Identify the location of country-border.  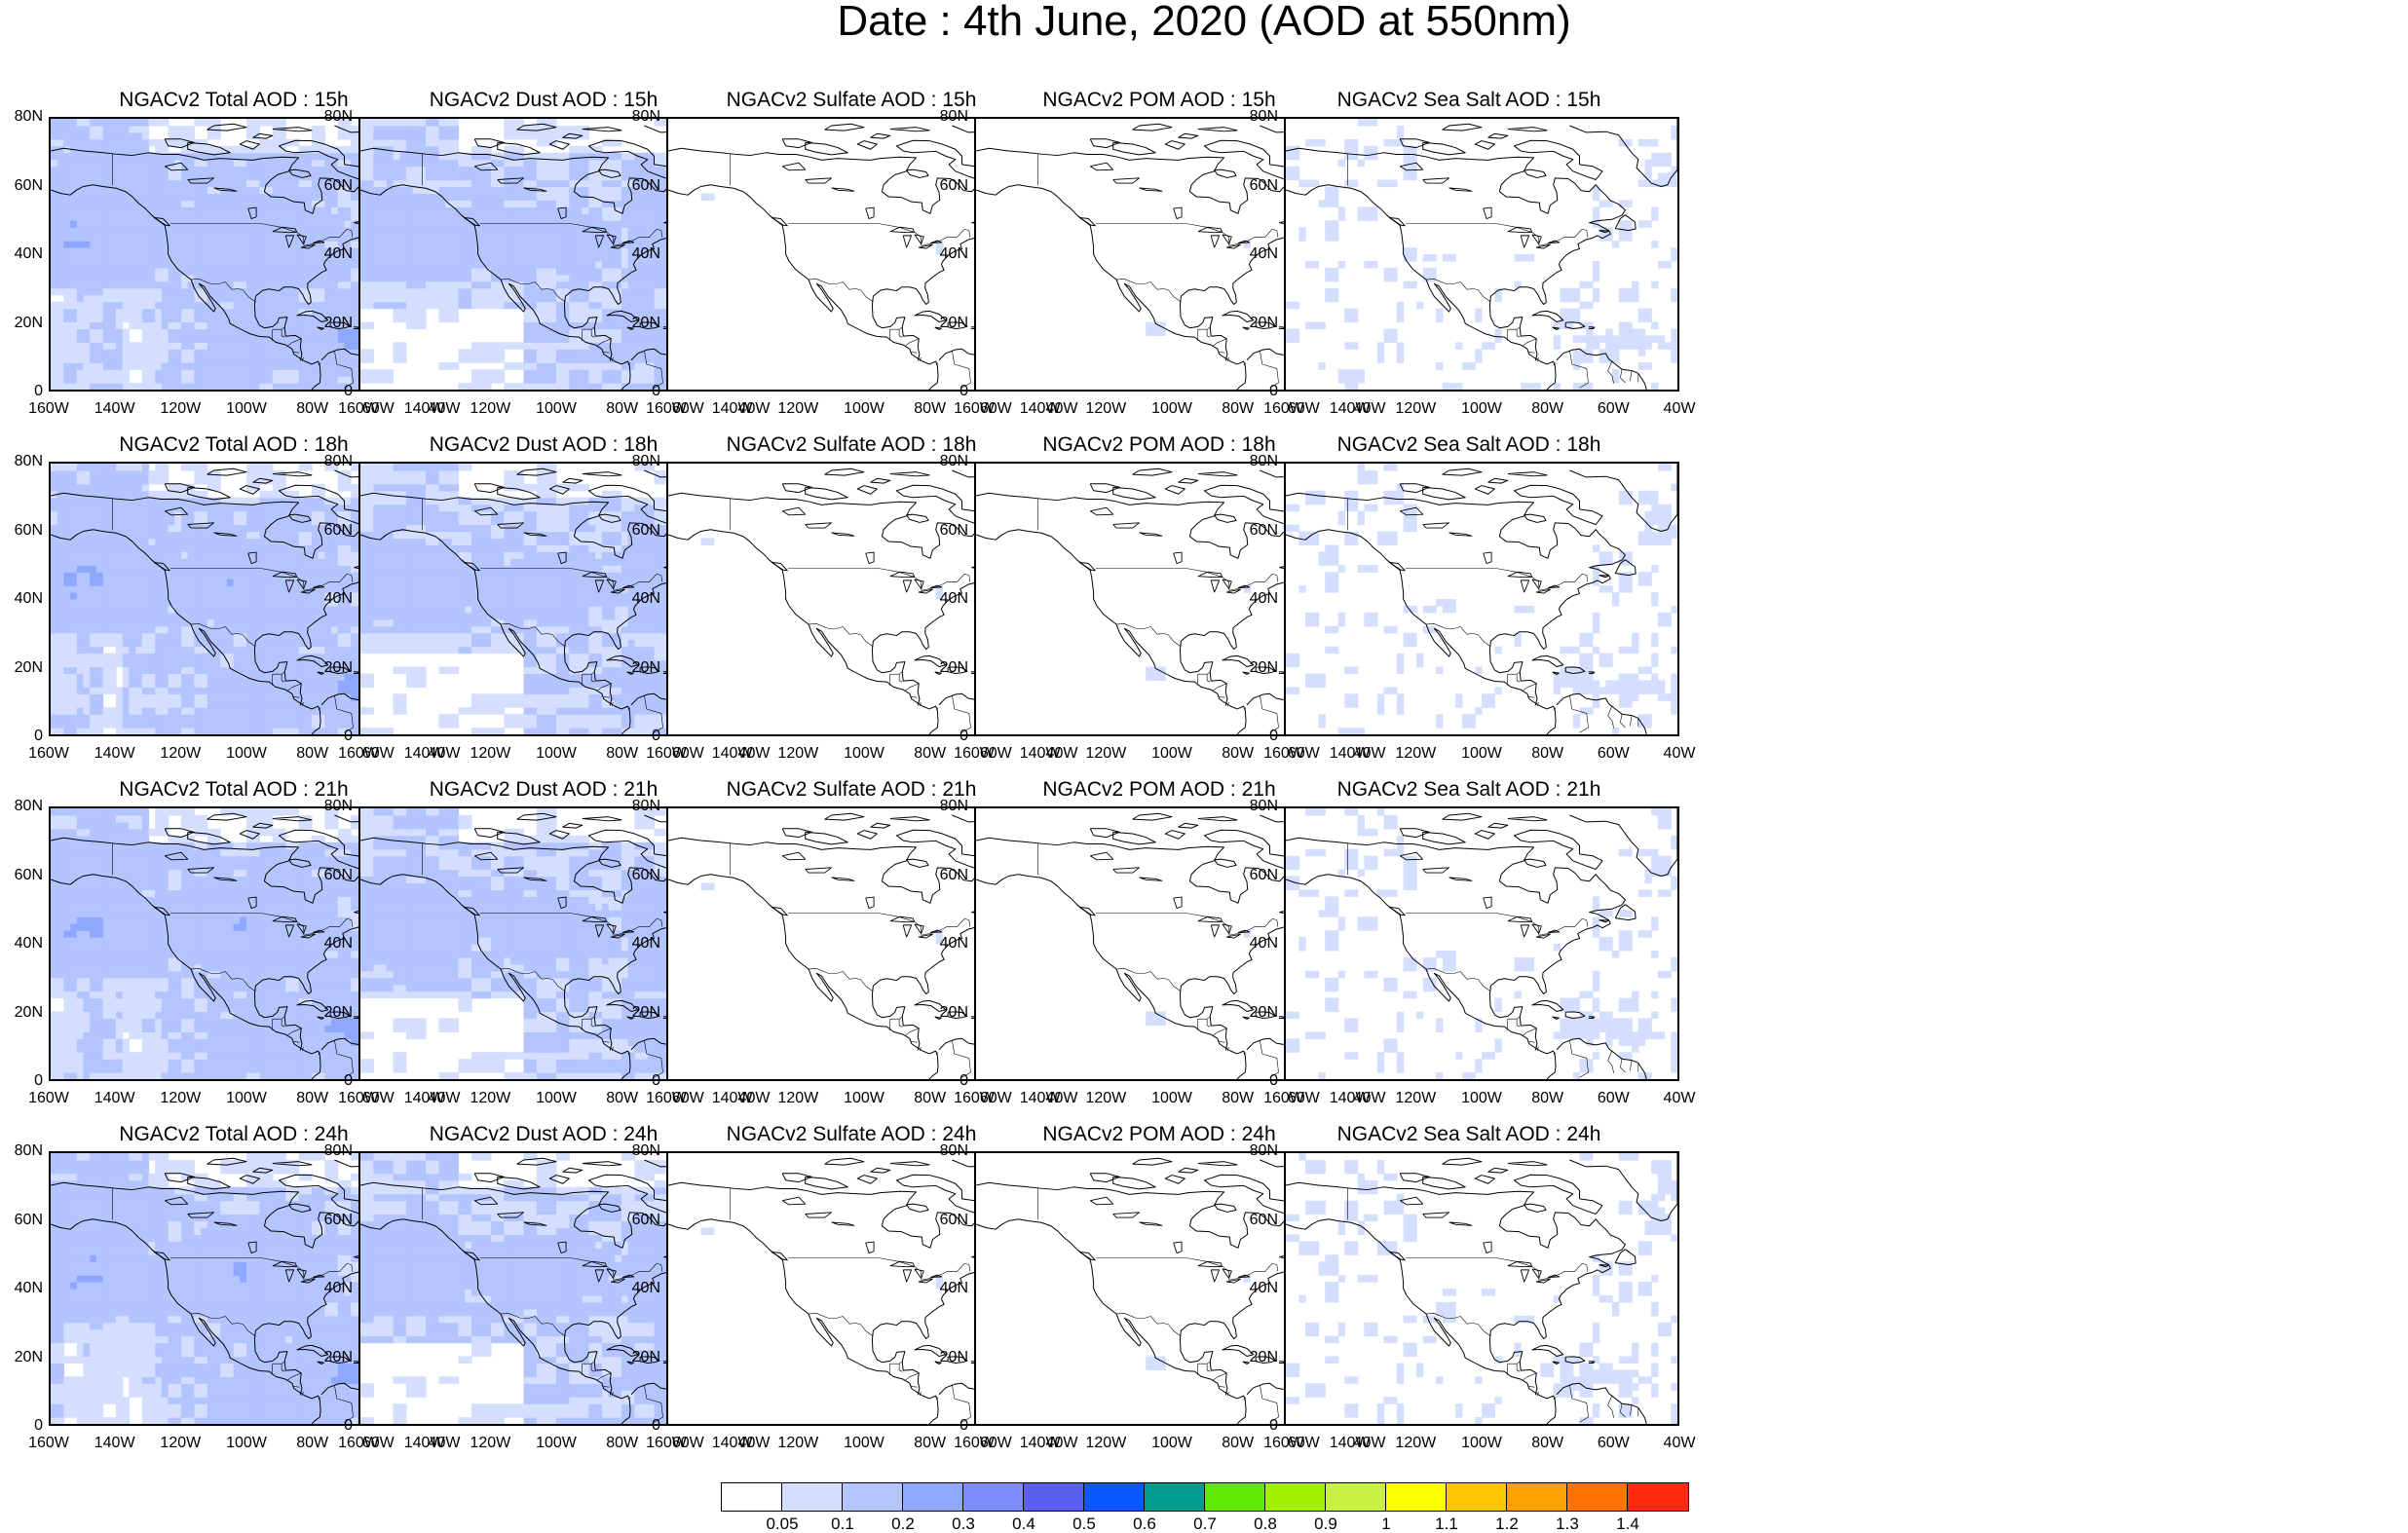
(1497, 235).